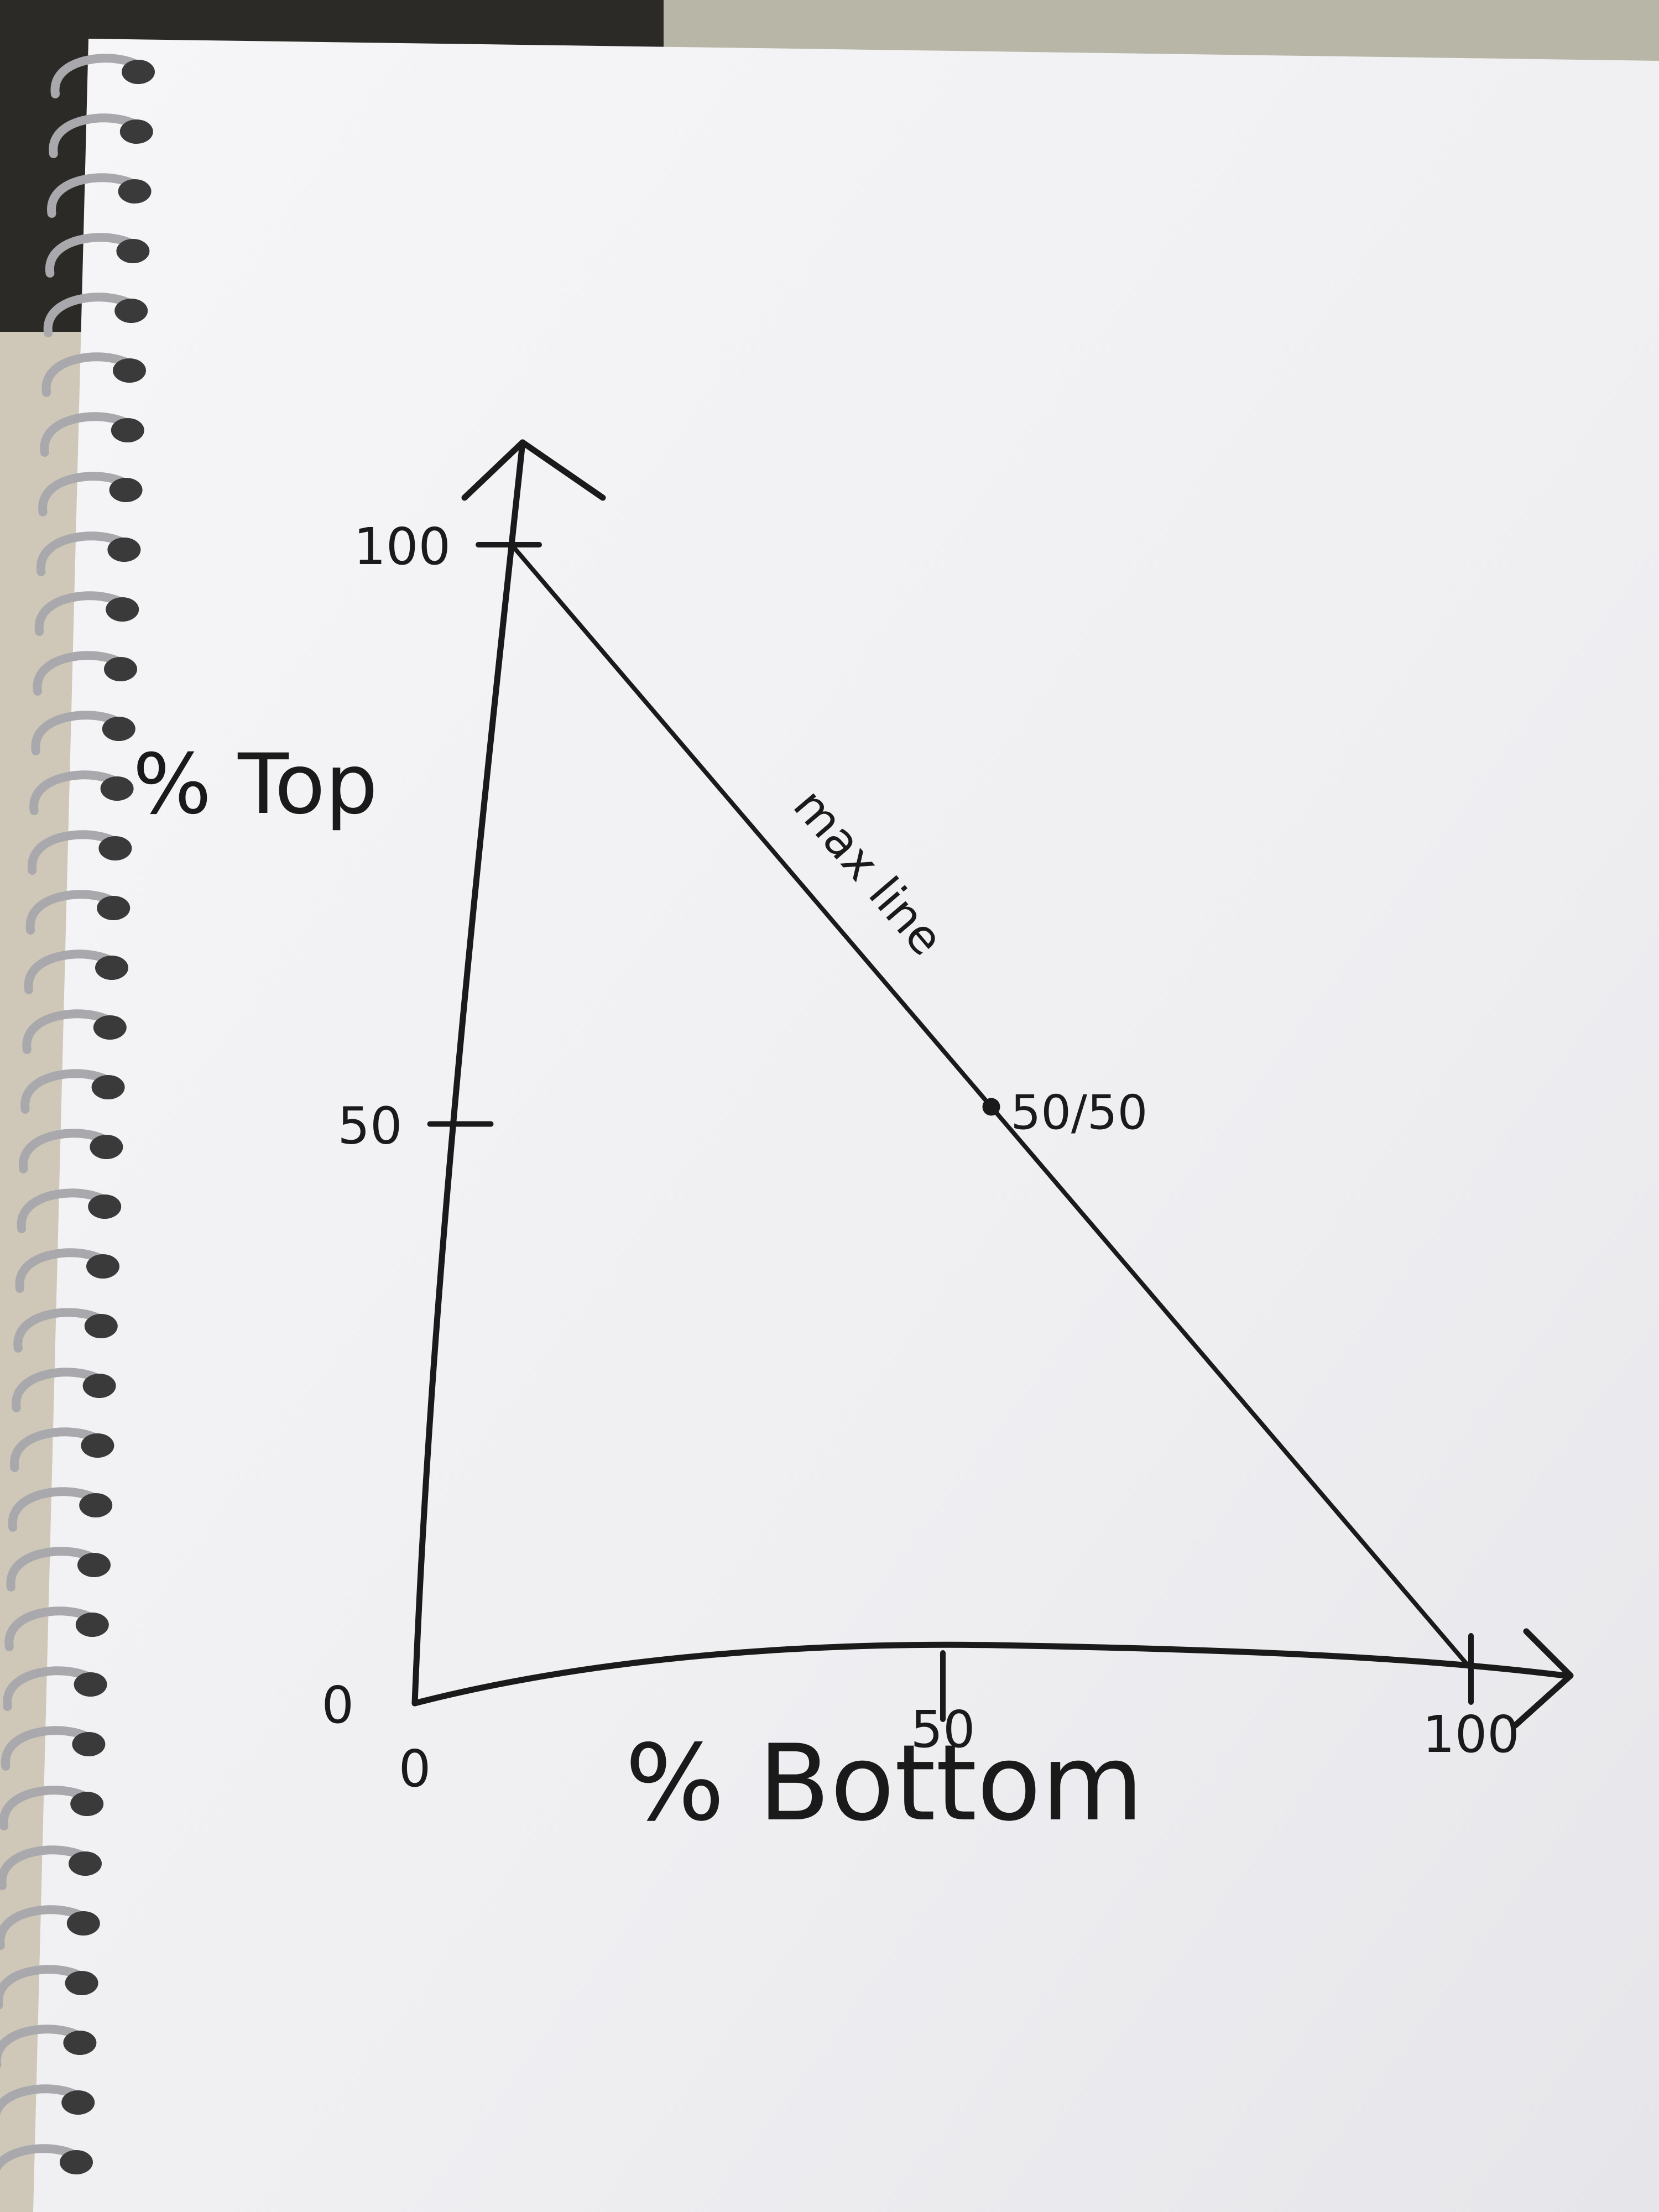  Describe the element at coordinates (469, 1073) in the screenshot. I see `y-axis` at that location.